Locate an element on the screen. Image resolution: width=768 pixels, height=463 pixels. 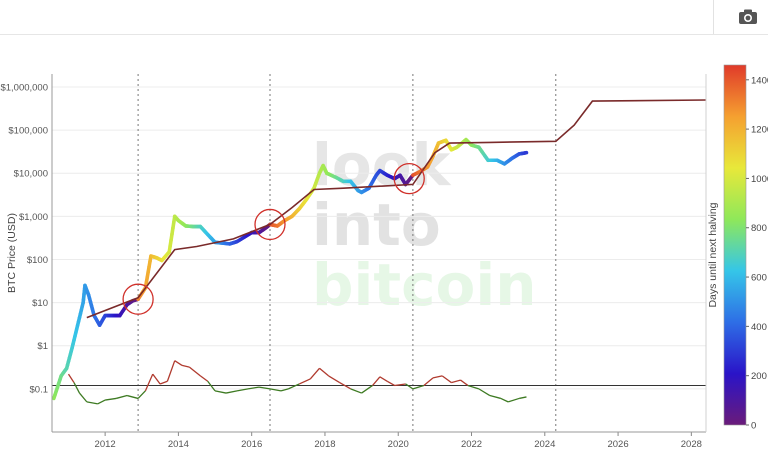
modebar is located at coordinates (384, 17).